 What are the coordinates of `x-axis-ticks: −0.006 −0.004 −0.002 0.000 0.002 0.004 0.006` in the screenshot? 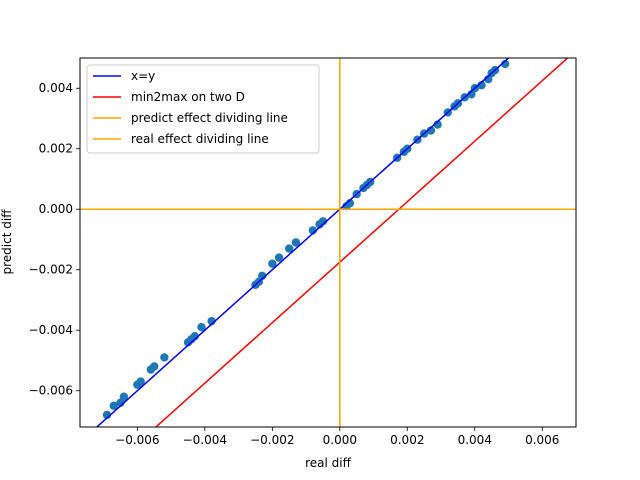 It's located at (337, 437).